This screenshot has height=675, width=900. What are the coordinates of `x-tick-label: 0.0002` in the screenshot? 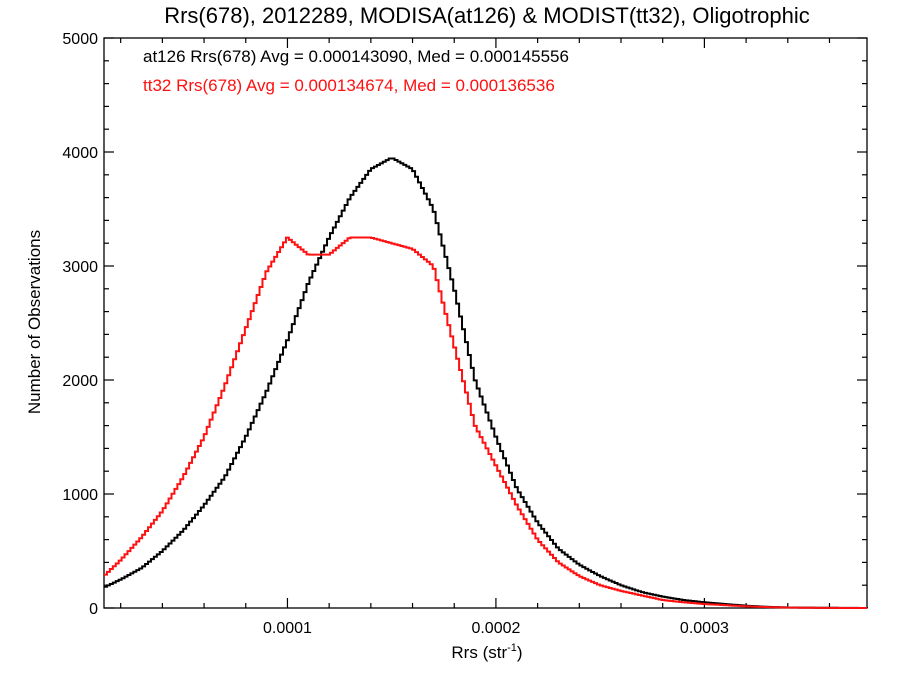 It's located at (495, 628).